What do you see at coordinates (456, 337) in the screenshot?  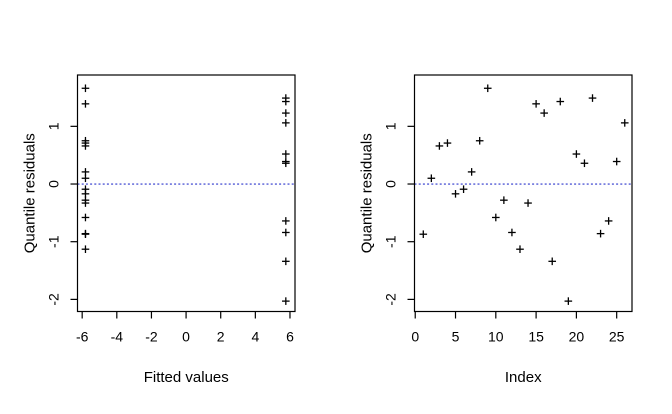 I see `x-axis-tick-label: 5` at bounding box center [456, 337].